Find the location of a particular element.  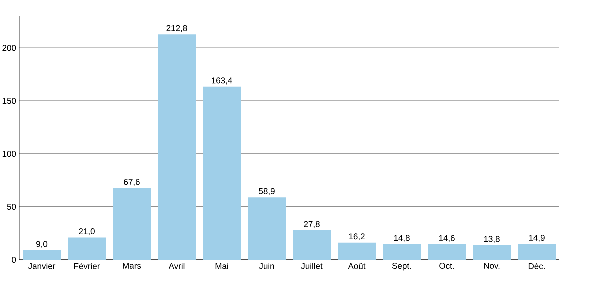

x-tick-label: Mai is located at coordinates (222, 266).